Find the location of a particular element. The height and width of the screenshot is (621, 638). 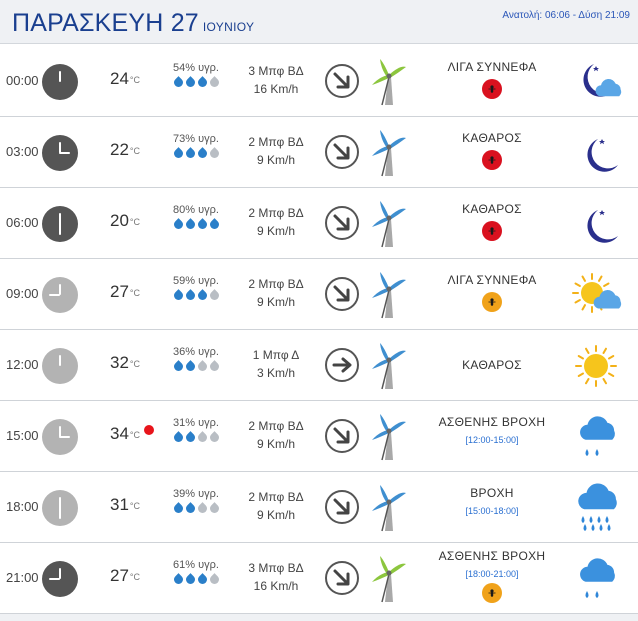

humidity-drops is located at coordinates (196, 366).